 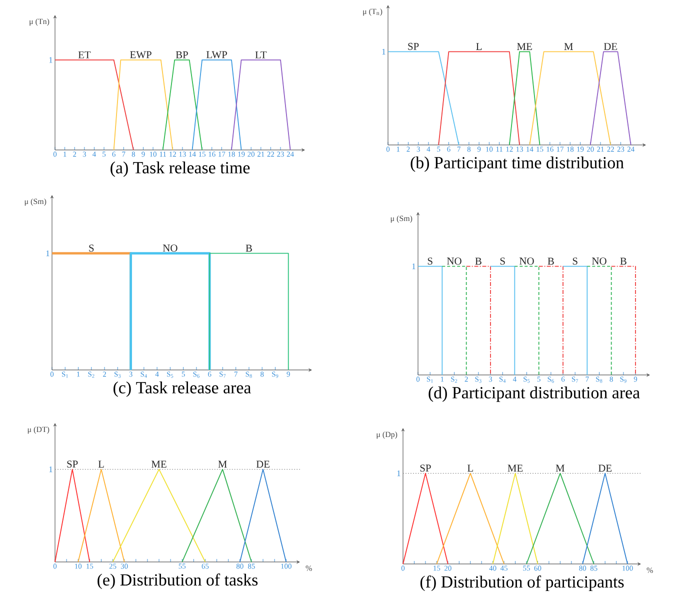 What do you see at coordinates (183, 389) in the screenshot?
I see `text: (c) Task release area` at bounding box center [183, 389].